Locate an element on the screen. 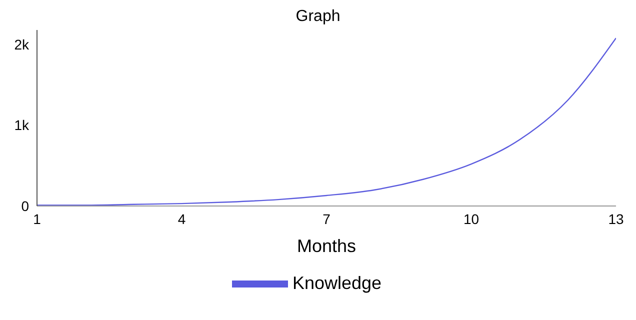 Image resolution: width=636 pixels, height=320 pixels. x-tick-label: 7 is located at coordinates (326, 218).